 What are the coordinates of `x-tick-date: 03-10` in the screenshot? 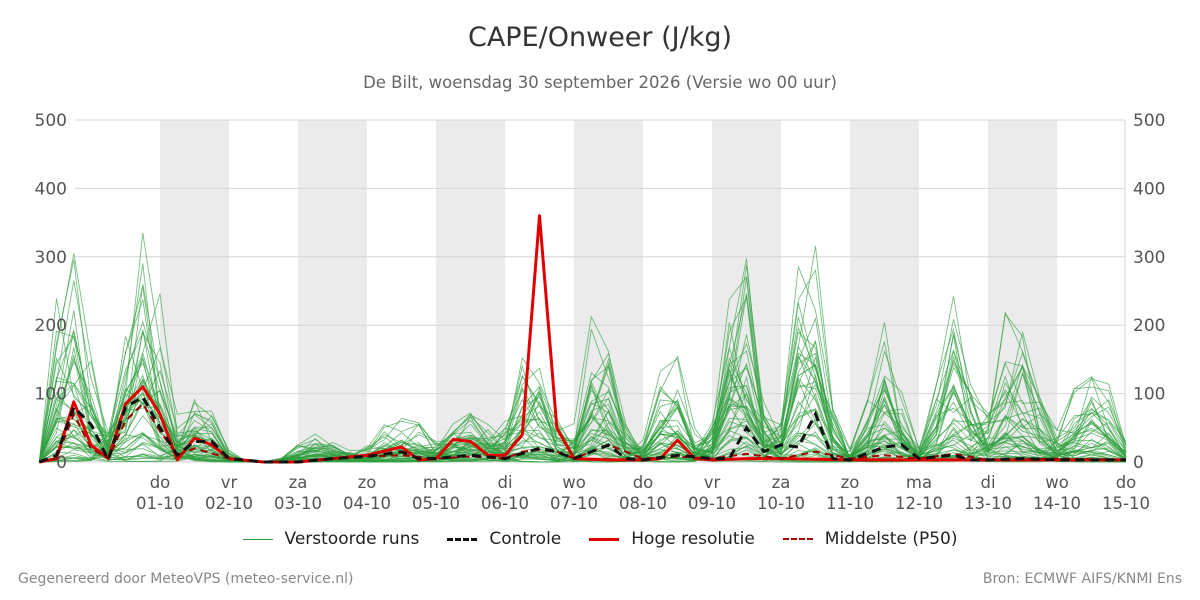 It's located at (298, 503).